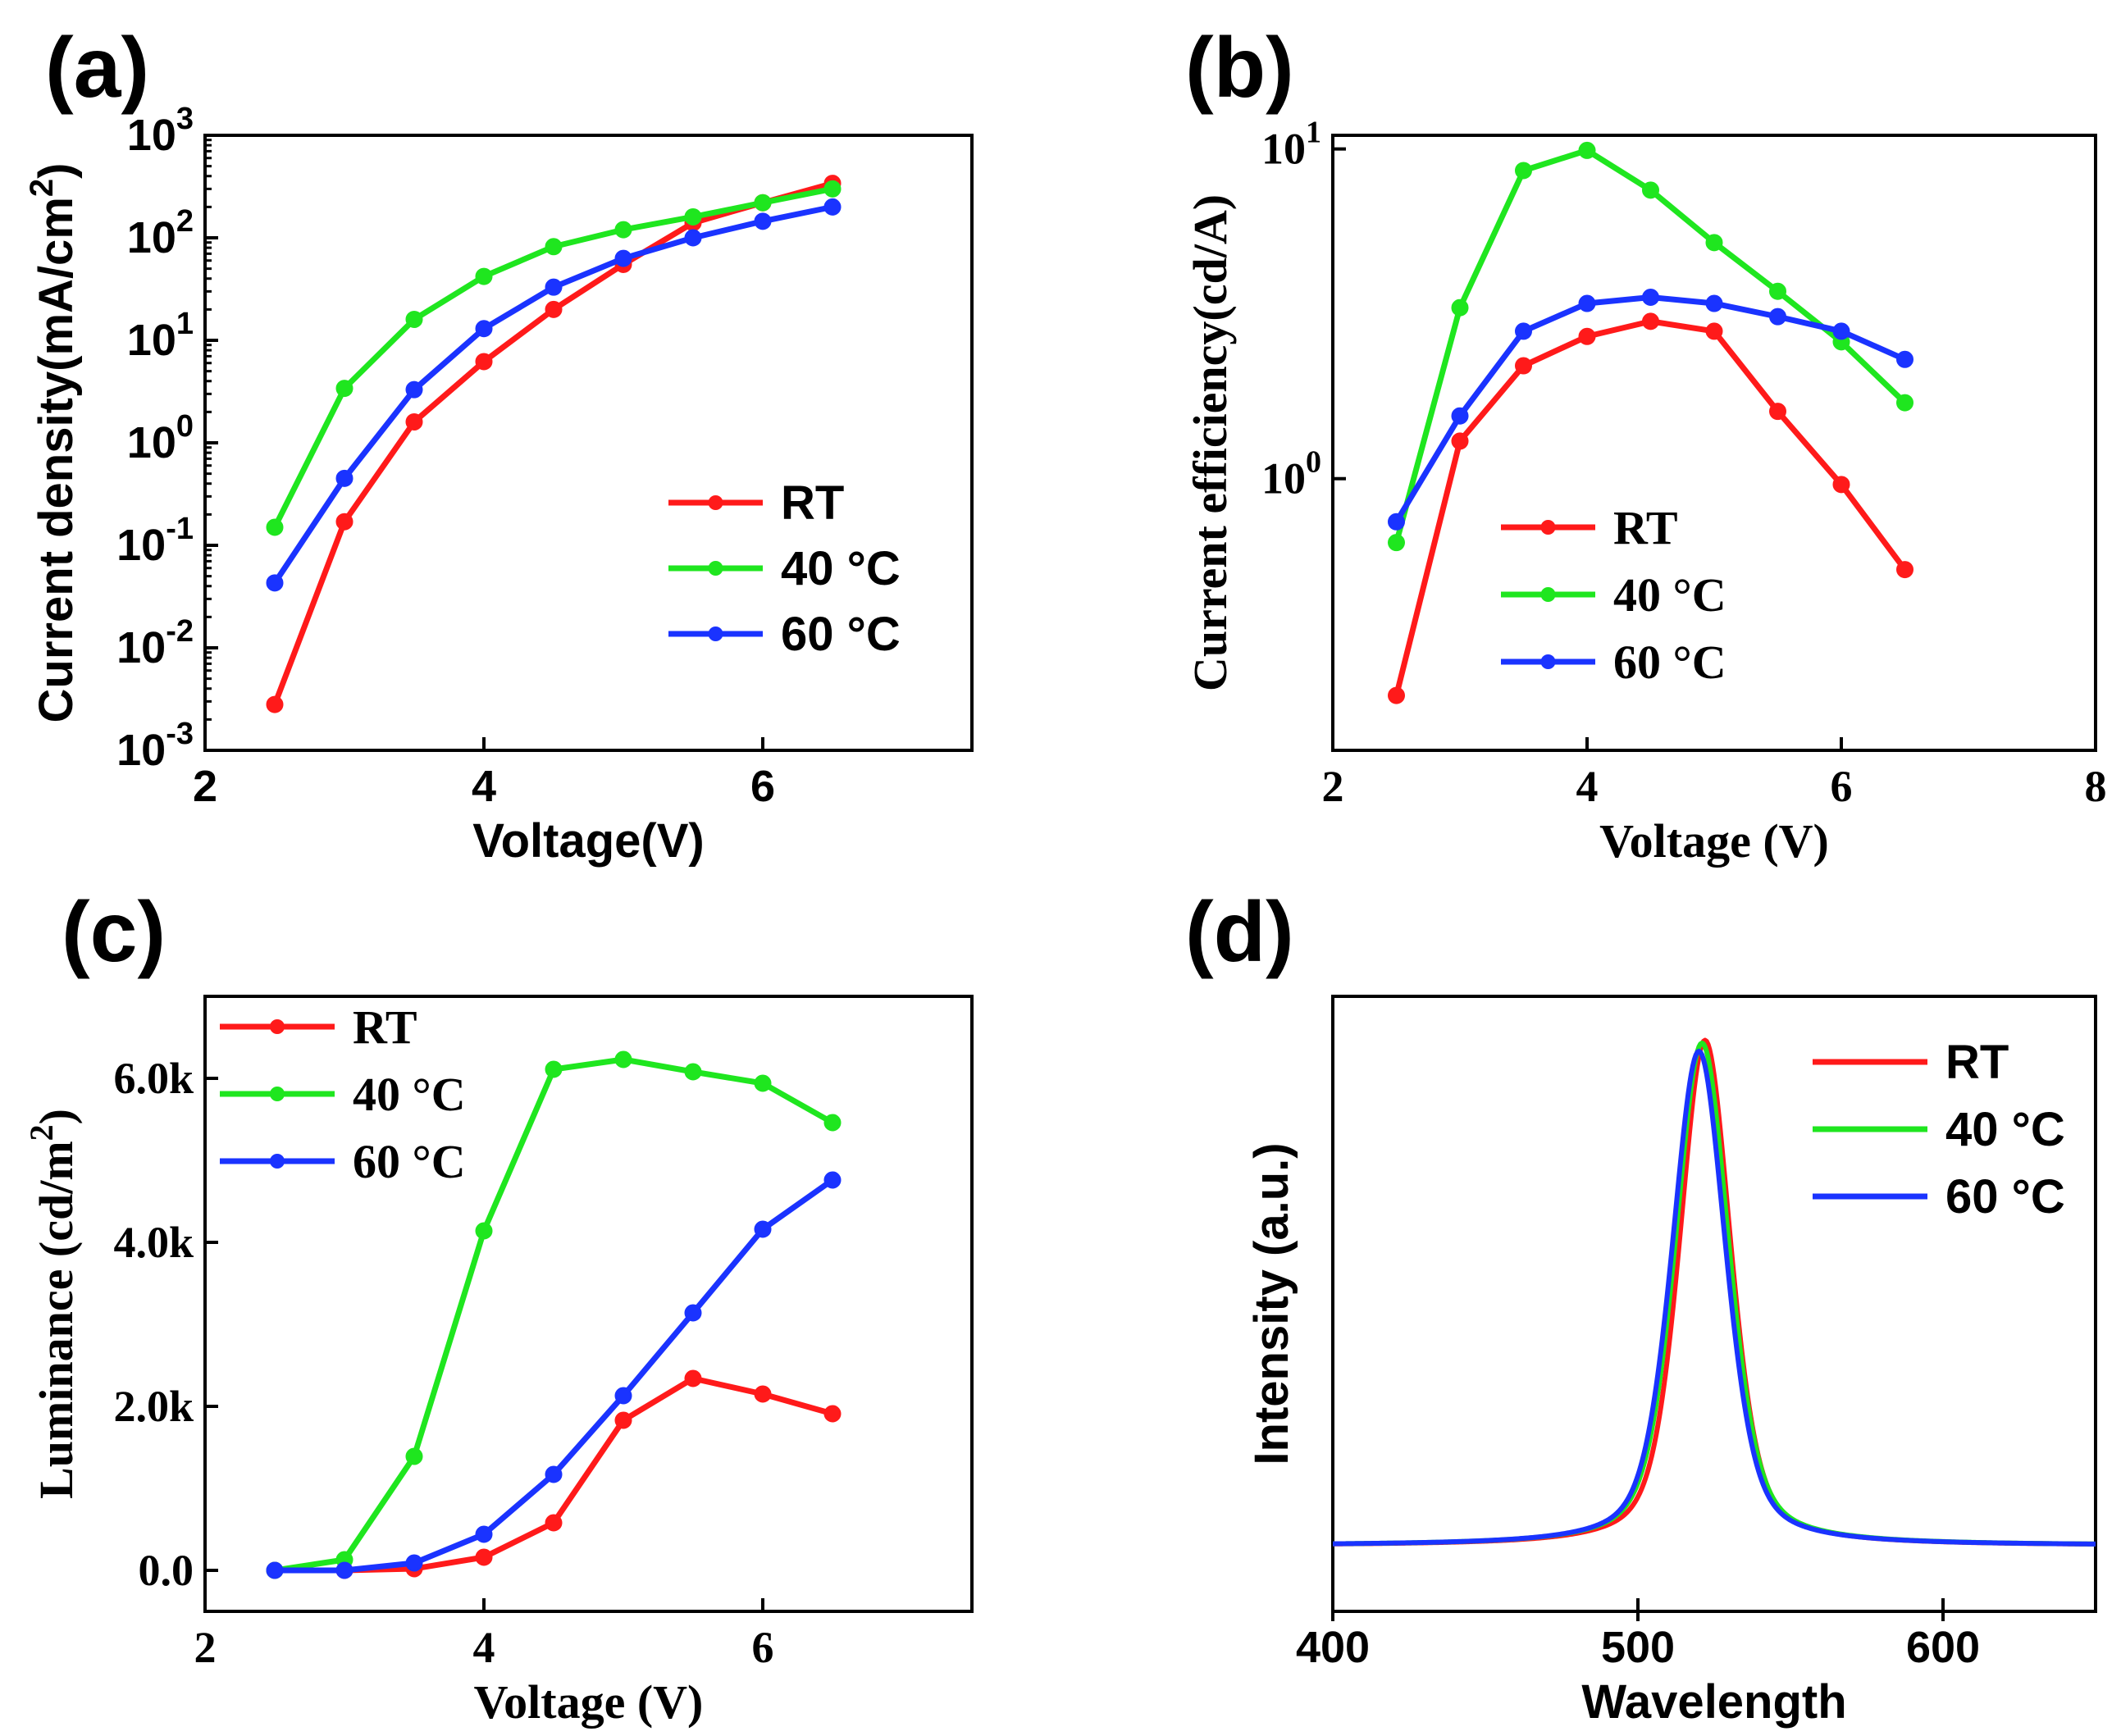 The height and width of the screenshot is (1736, 2121). I want to click on y-axis-title: Intensity (a.u.), so click(1271, 1303).